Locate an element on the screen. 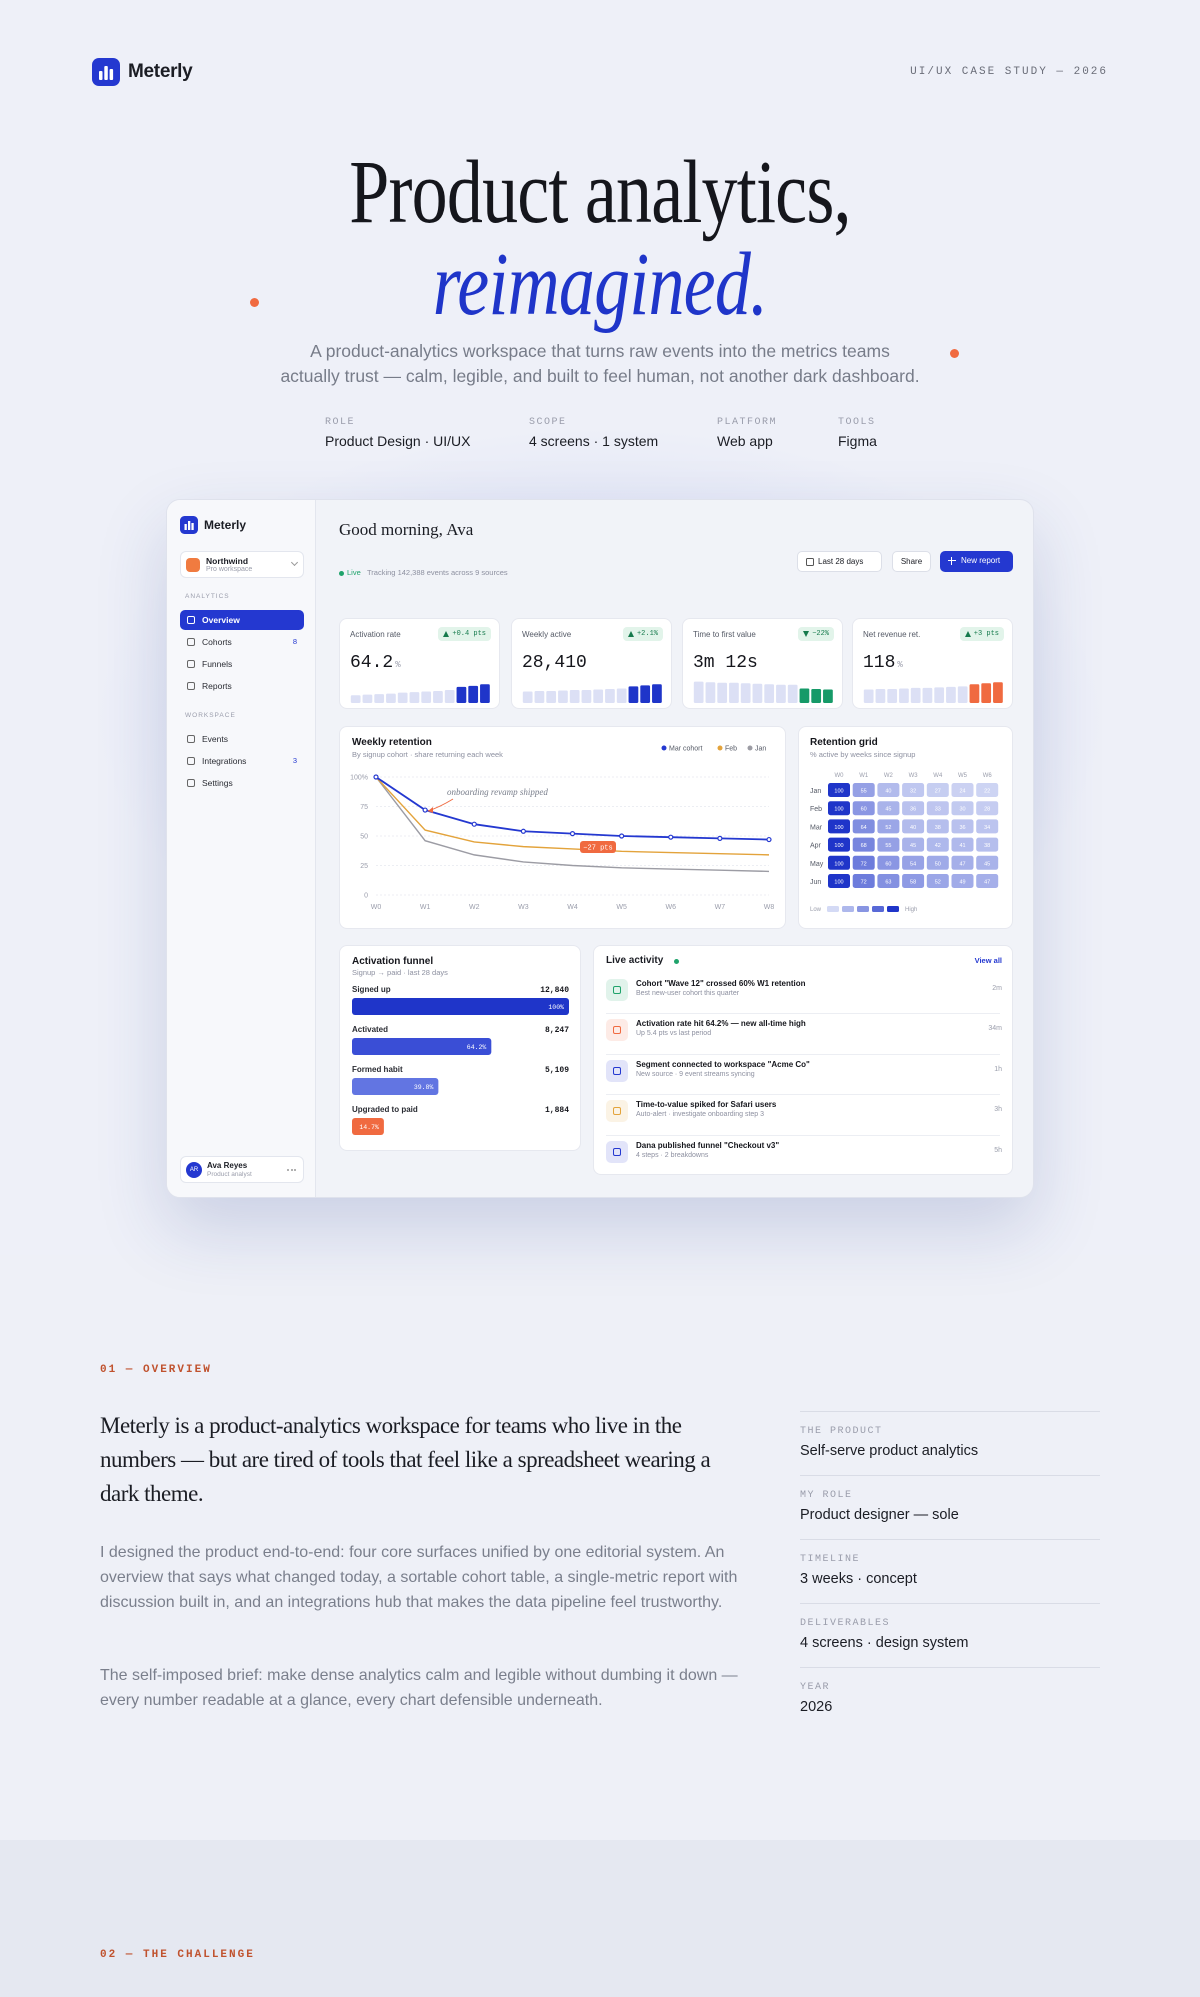  badge-bg is located at coordinates (598, 847).